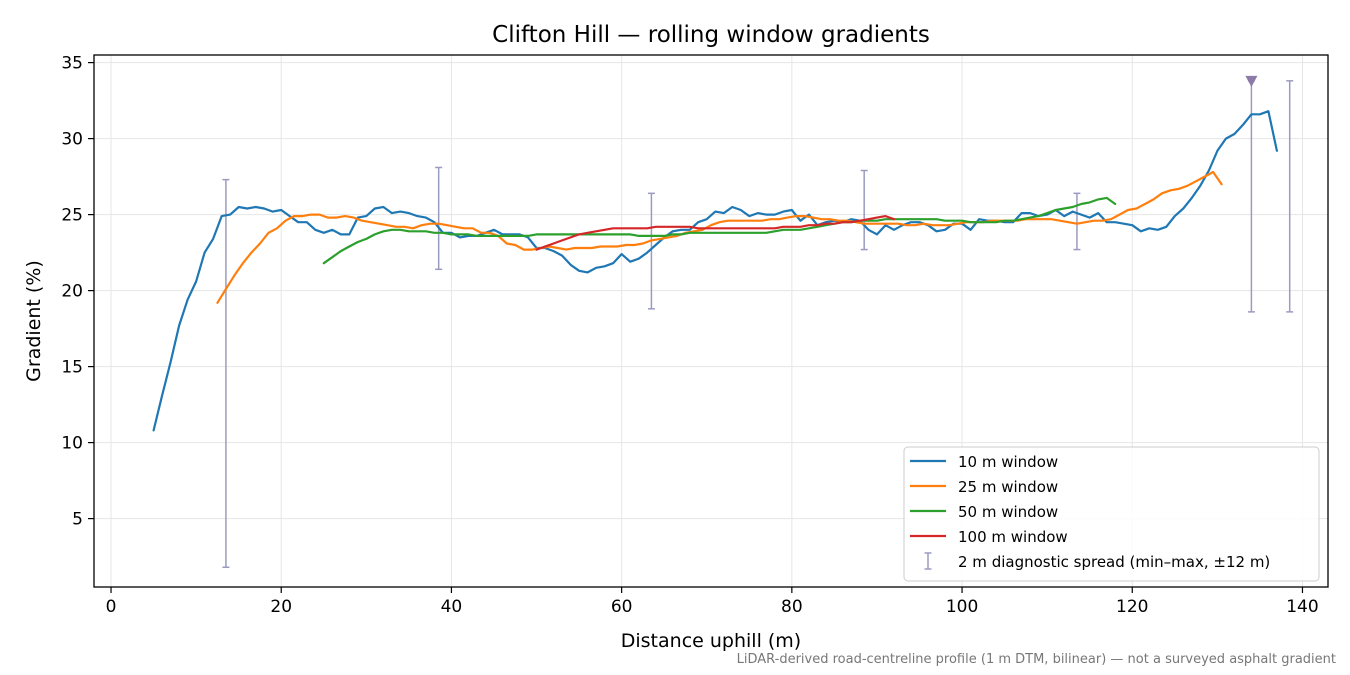 The image size is (1350, 675). What do you see at coordinates (111, 607) in the screenshot?
I see `x-tick-label: 0` at bounding box center [111, 607].